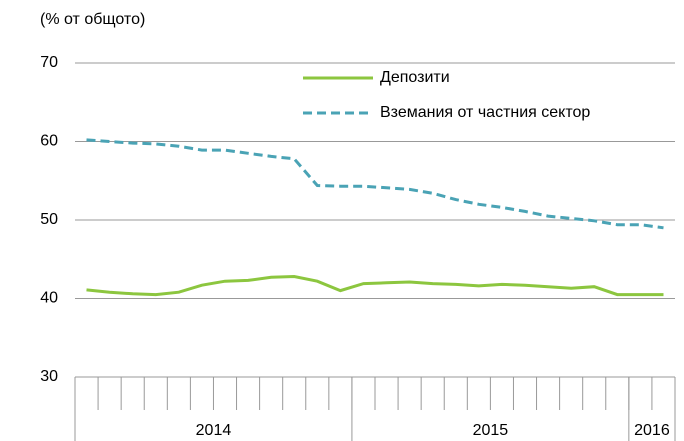 The width and height of the screenshot is (684, 441). I want to click on y-tick-label: 60, so click(49, 141).